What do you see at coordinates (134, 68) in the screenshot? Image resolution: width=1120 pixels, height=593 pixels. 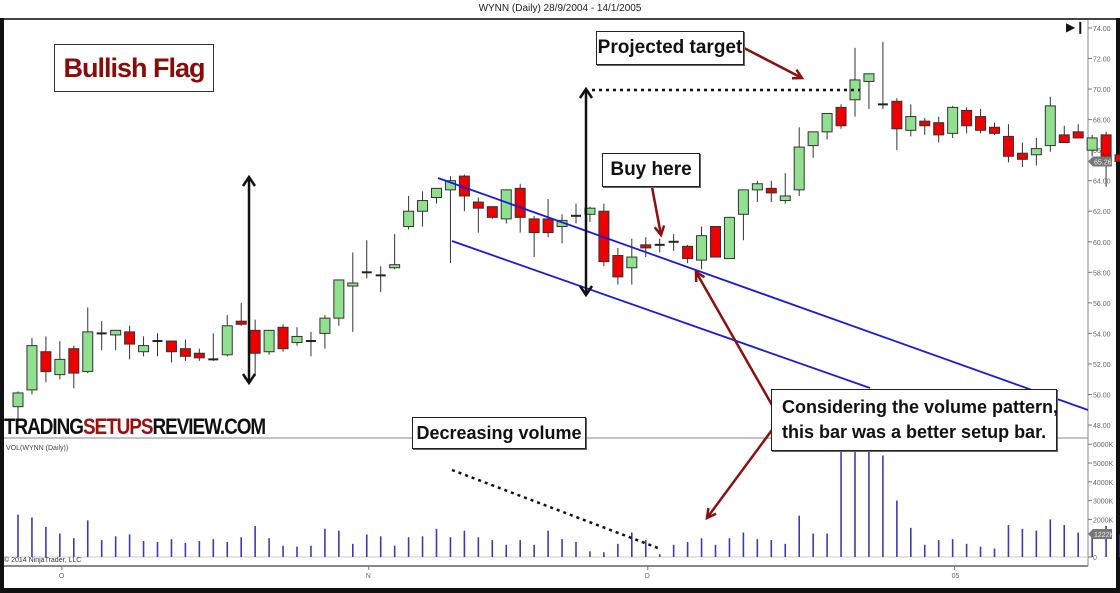 I see `chart-title-callout: Bullish Flag` at bounding box center [134, 68].